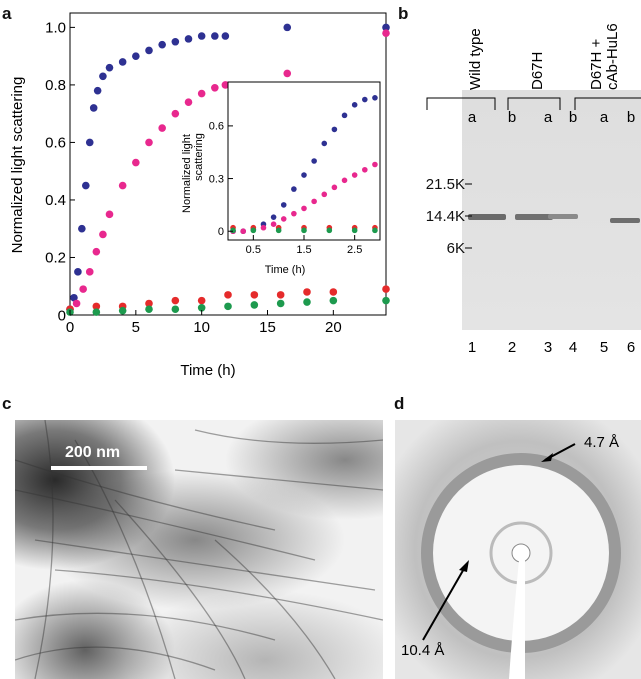 The width and height of the screenshot is (641, 679). Describe the element at coordinates (55, 200) in the screenshot. I see `y-tick-label: 0.4` at that location.